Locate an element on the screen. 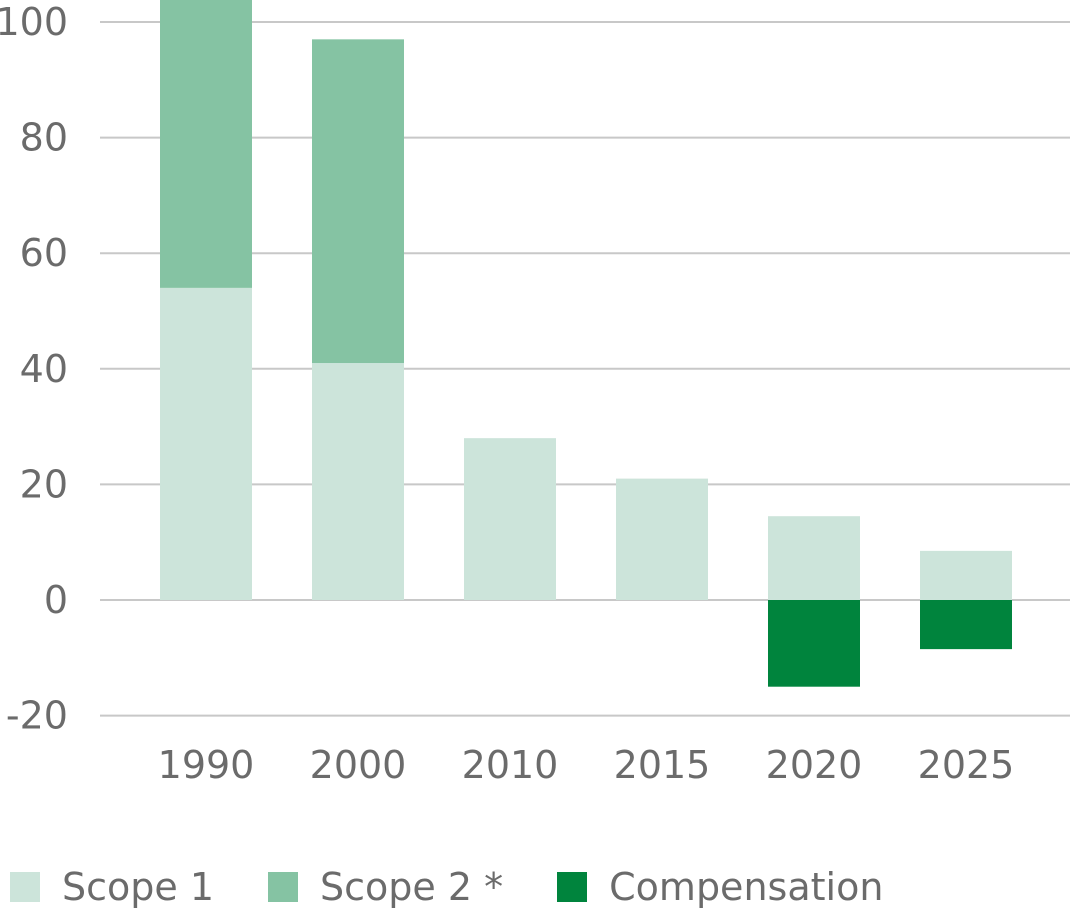  y-tick-label: 40 is located at coordinates (44, 369).